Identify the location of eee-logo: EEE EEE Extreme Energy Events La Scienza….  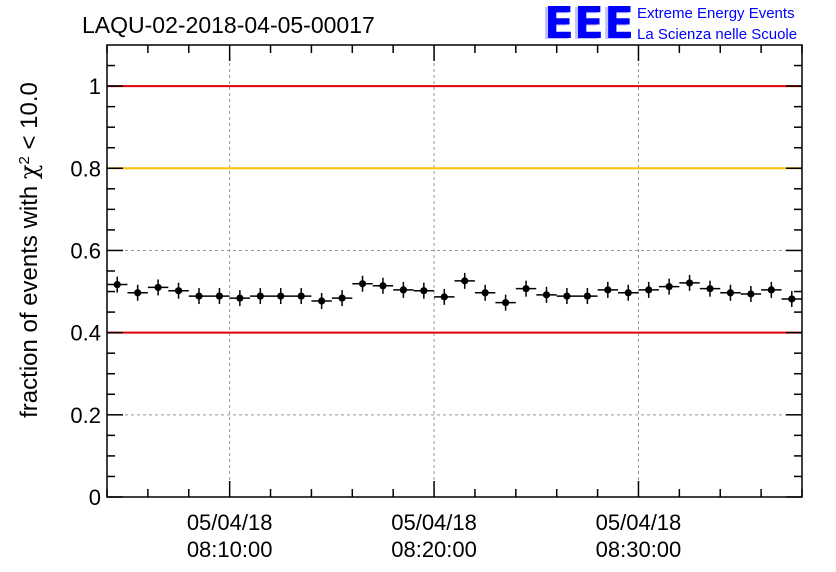
(669, 25).